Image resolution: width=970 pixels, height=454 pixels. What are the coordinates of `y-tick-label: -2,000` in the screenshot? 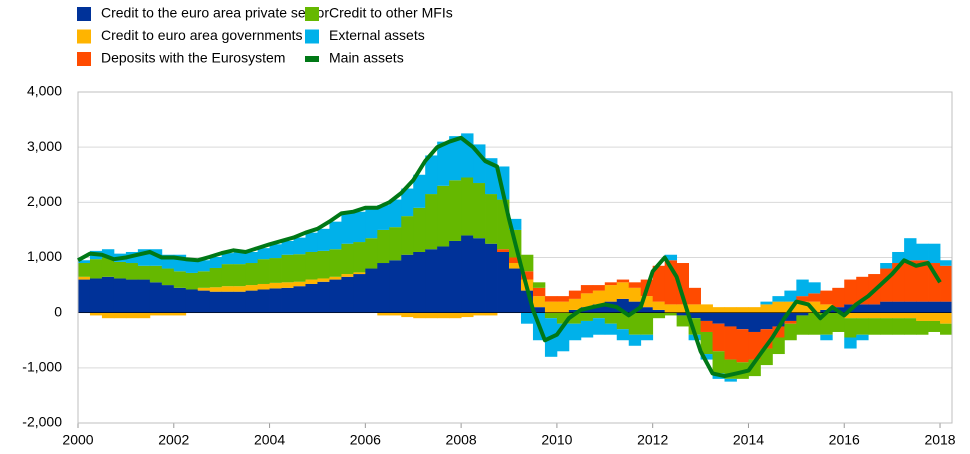 It's located at (42, 422).